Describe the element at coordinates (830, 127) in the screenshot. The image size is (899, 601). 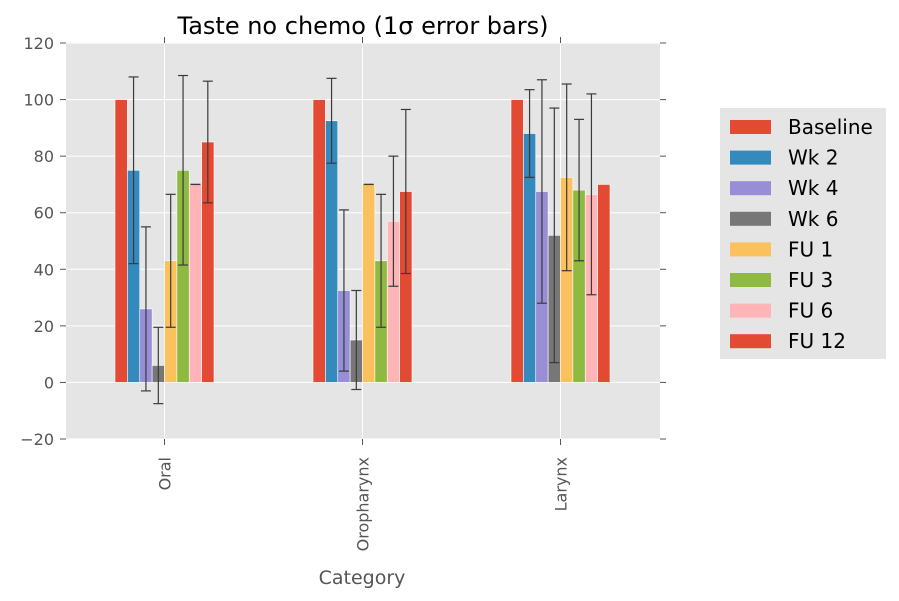
I see `legend-label: Baseline` at that location.